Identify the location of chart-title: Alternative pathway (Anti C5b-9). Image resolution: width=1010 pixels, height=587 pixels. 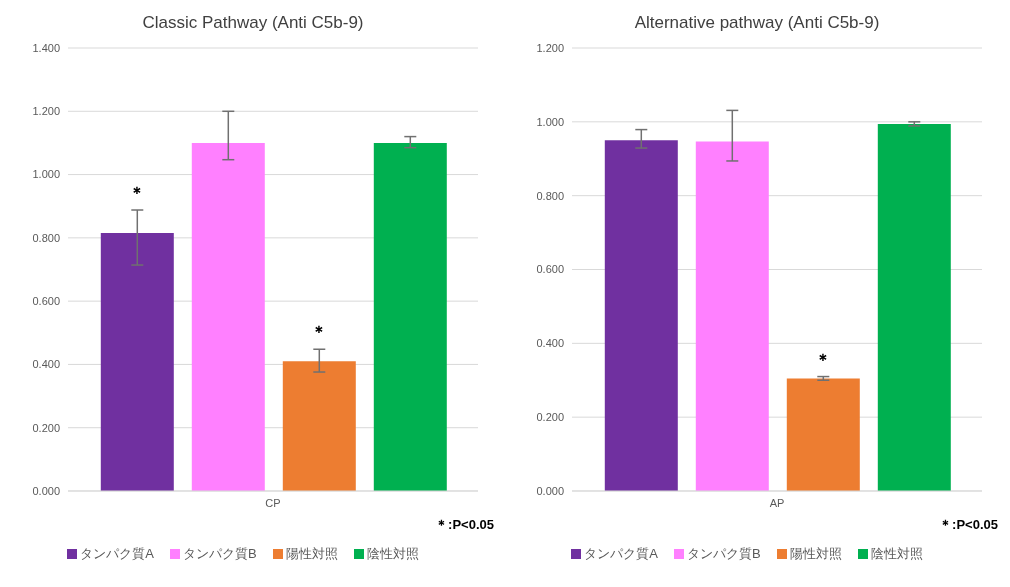
(757, 23).